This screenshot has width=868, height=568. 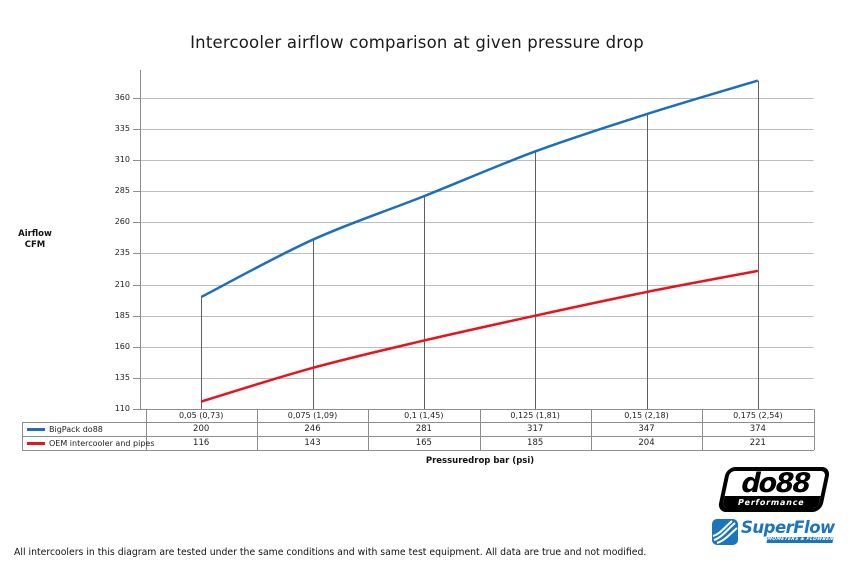 What do you see at coordinates (312, 429) in the screenshot?
I see `table-value-cell: 246` at bounding box center [312, 429].